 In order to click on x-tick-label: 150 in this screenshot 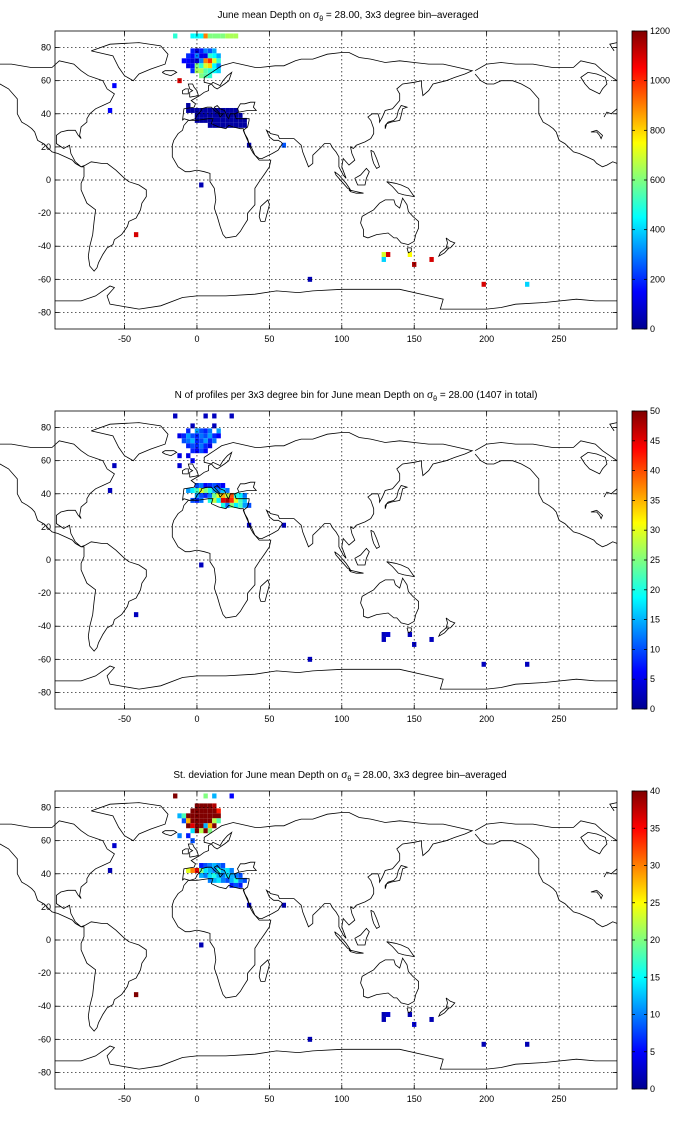, I will do `click(414, 719)`.